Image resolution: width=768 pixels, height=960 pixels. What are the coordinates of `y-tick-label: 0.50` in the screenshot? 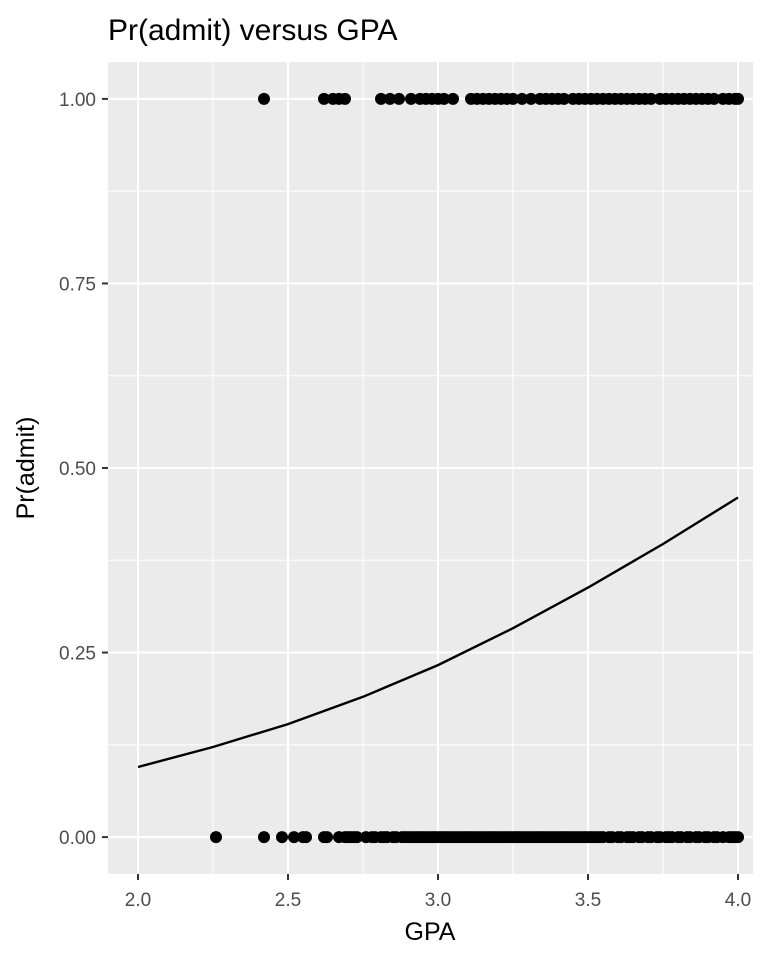 It's located at (77, 469).